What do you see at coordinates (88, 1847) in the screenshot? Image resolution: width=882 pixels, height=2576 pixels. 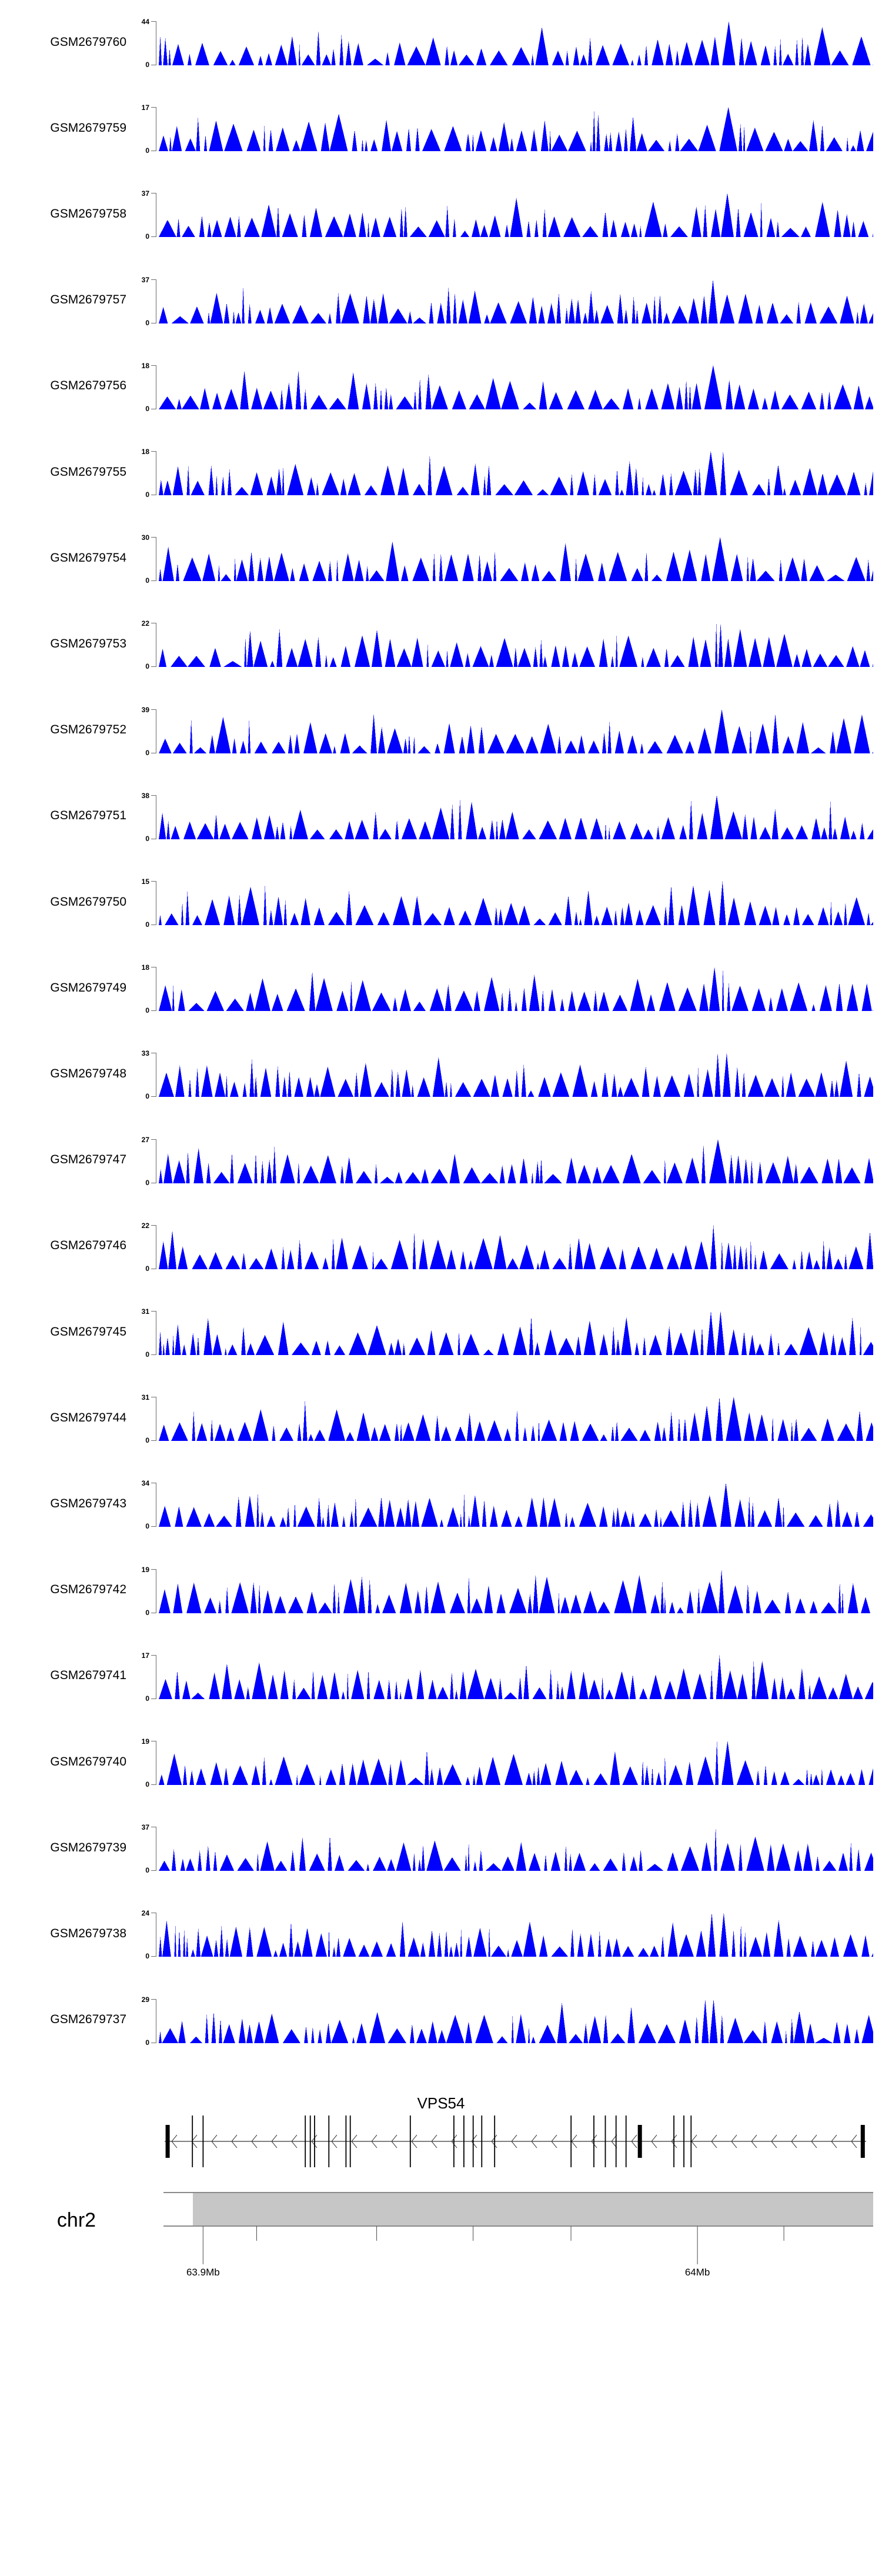 I see `track-label: GSM2679739` at bounding box center [88, 1847].